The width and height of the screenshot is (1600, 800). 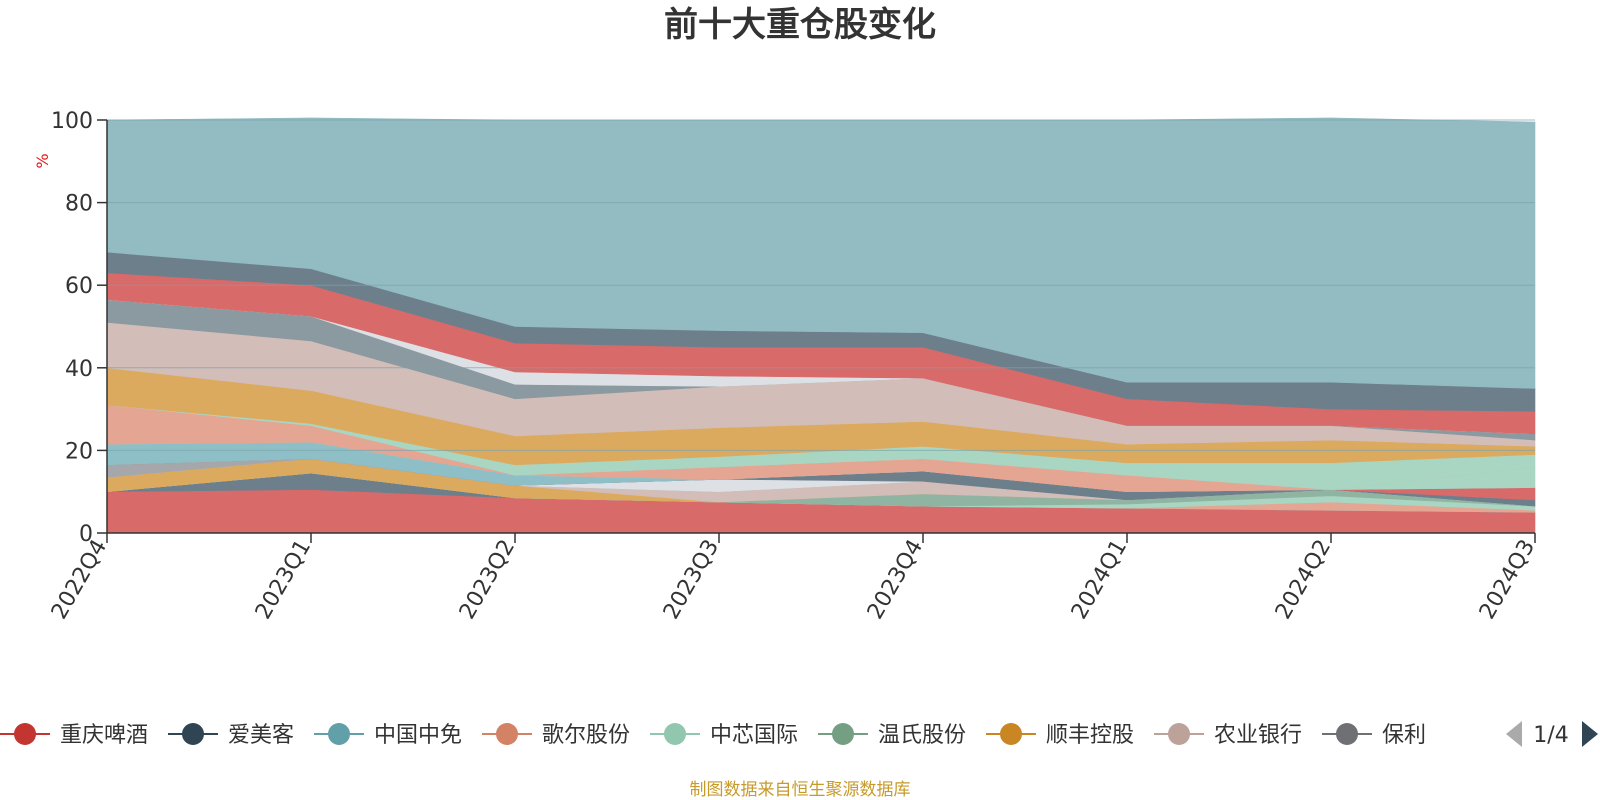 I want to click on x-tick-label-0: 2022Q4, so click(x=79, y=580).